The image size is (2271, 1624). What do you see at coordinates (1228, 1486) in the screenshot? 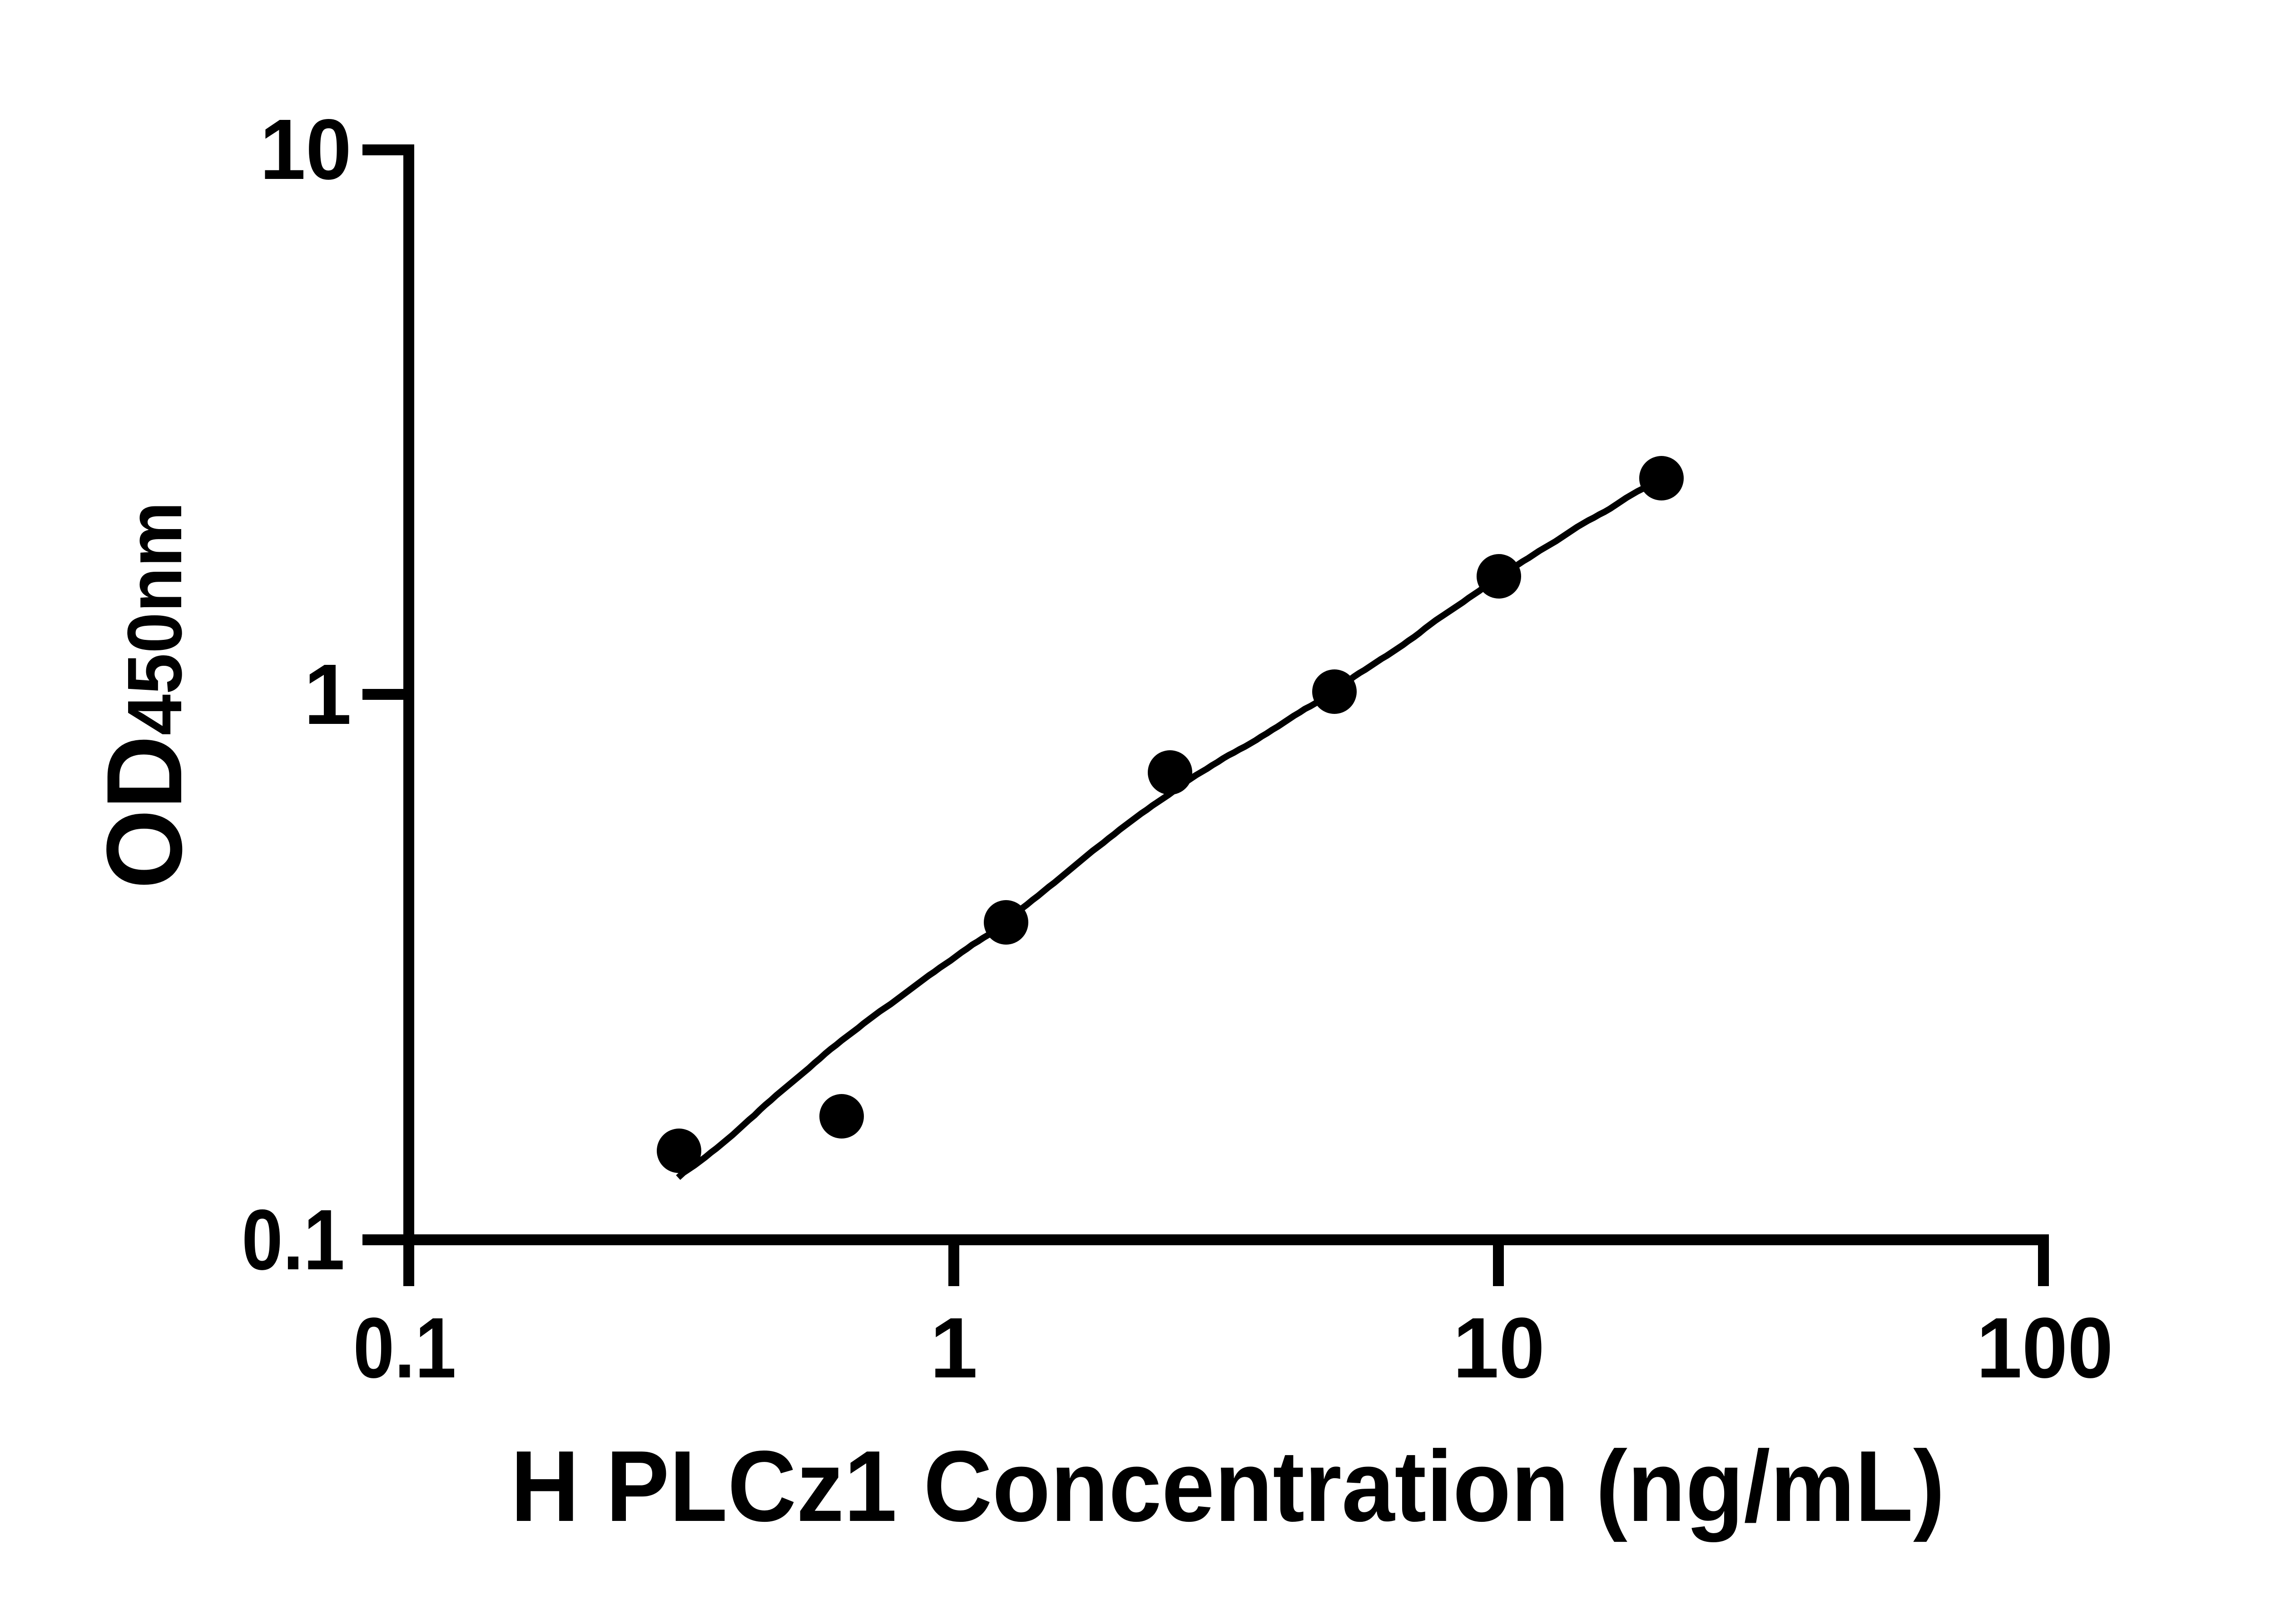
I see `svg-text: H PLCz1 Concentration (ng/mL)` at bounding box center [1228, 1486].